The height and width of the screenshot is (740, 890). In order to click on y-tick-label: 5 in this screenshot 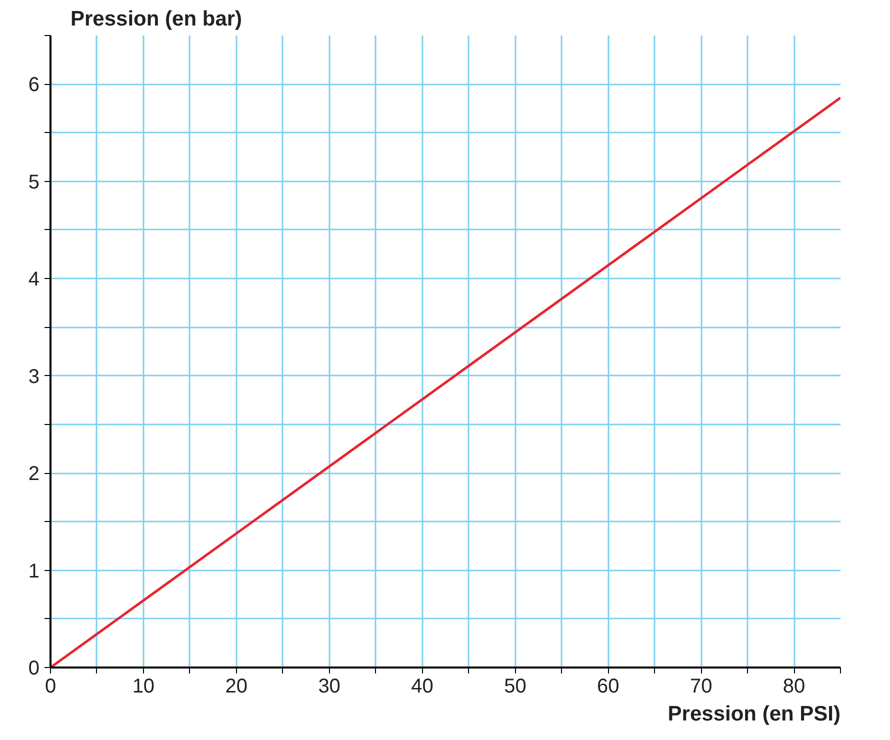, I will do `click(34, 182)`.